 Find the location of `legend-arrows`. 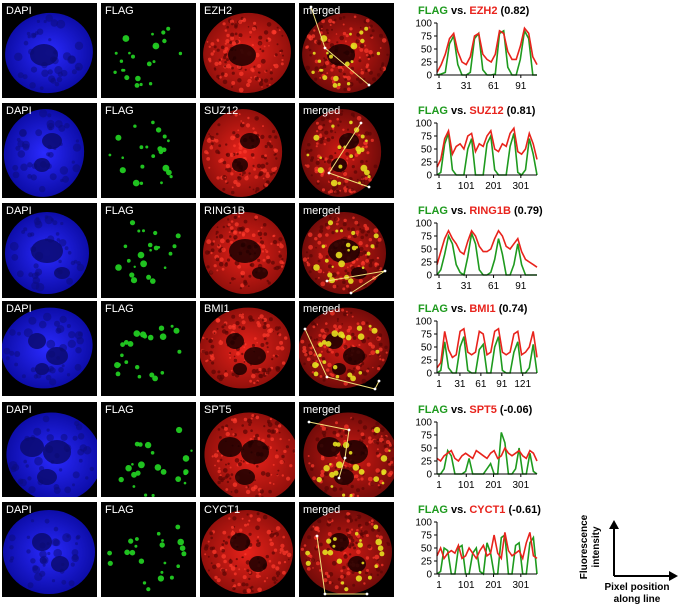

legend-arrows is located at coordinates (643, 550).